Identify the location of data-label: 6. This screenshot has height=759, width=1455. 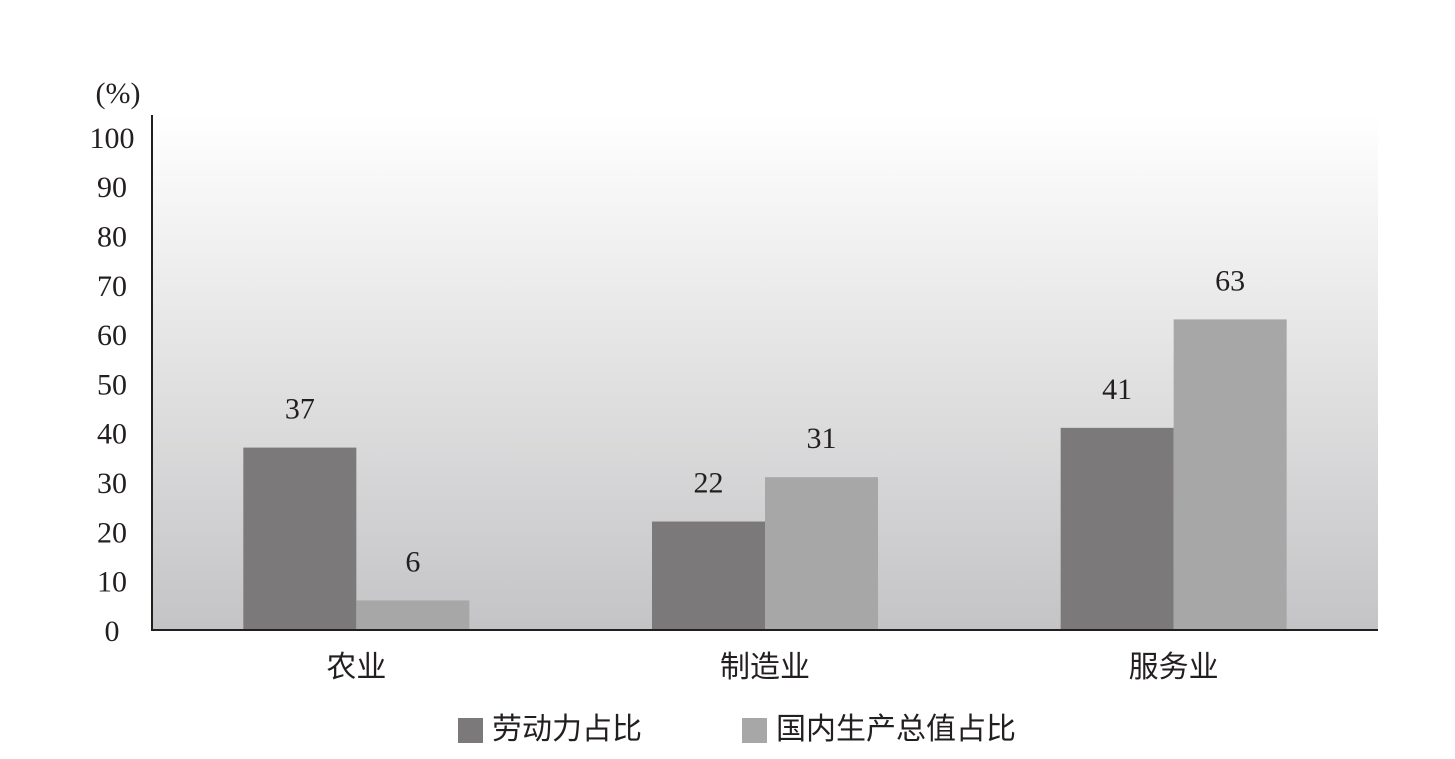
(412, 561).